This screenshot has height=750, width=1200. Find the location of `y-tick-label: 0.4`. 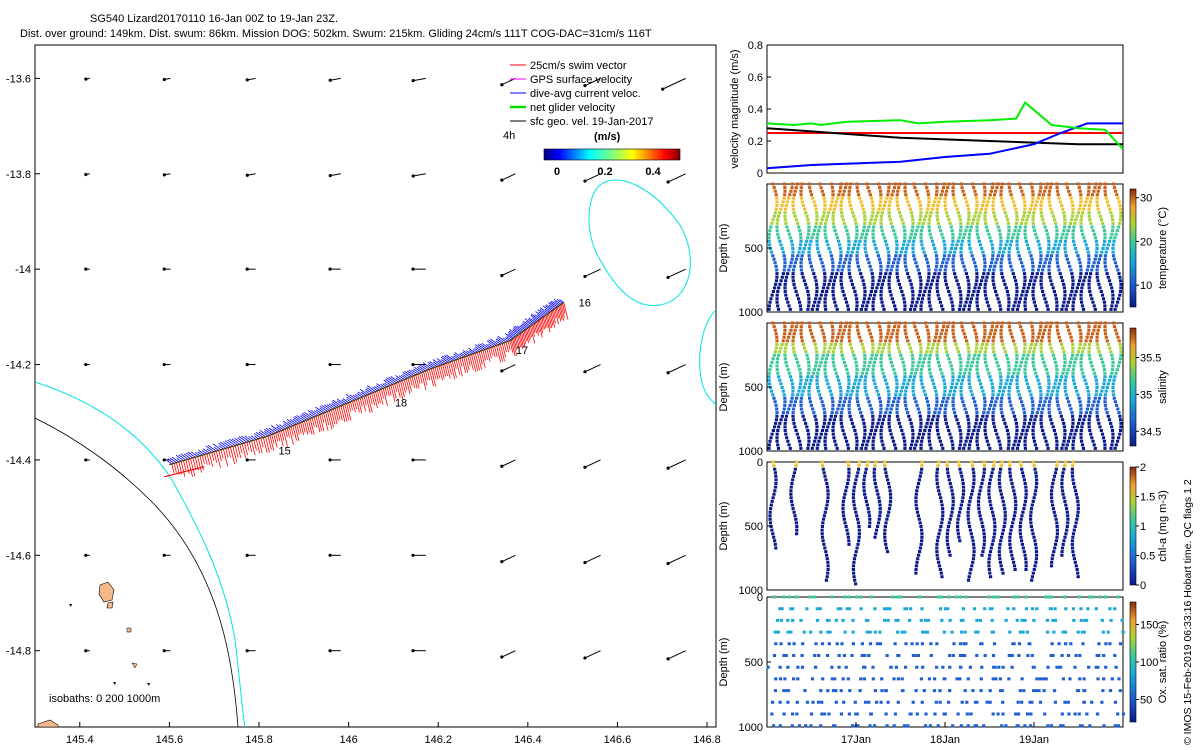

y-tick-label: 0.4 is located at coordinates (755, 110).